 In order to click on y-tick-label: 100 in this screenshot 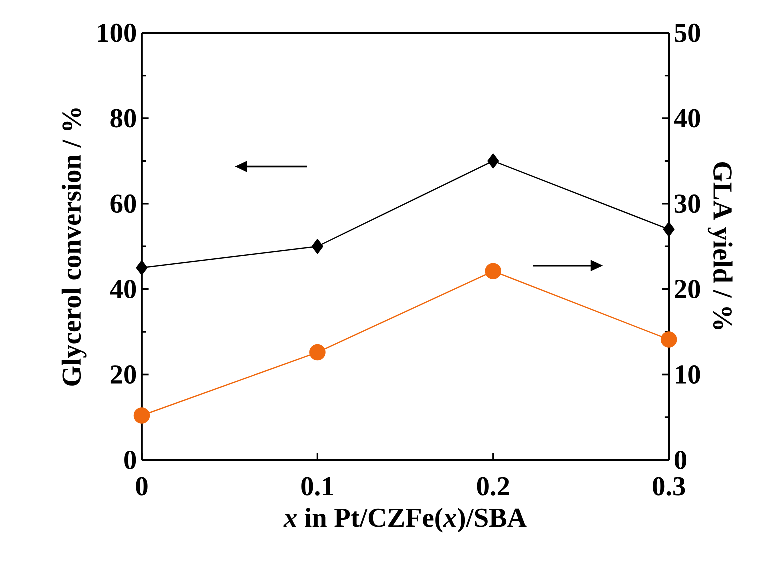, I will do `click(117, 33)`.